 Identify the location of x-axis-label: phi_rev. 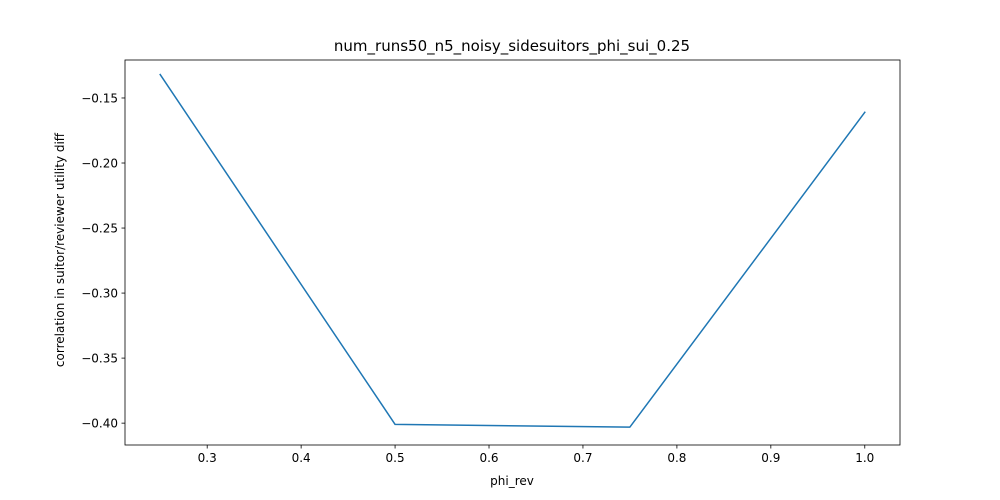
(512, 481).